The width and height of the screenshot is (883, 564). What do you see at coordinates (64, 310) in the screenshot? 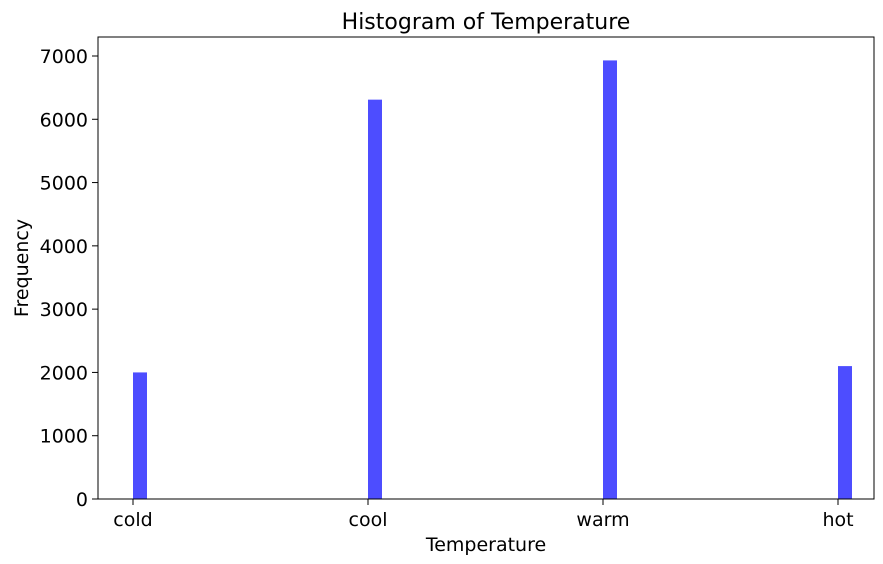
I see `y-tick-label: 3000` at bounding box center [64, 310].